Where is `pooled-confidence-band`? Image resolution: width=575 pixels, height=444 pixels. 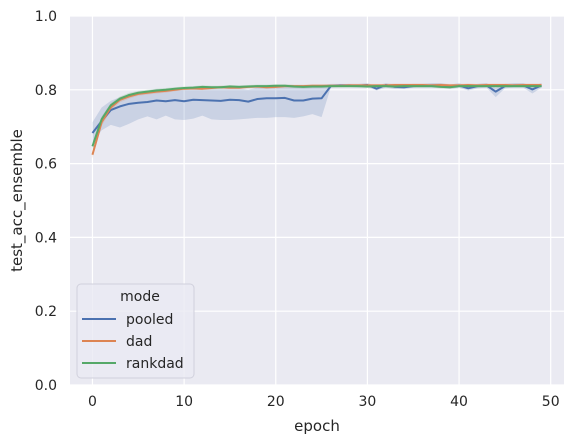 pooled-confidence-band is located at coordinates (317, 113).